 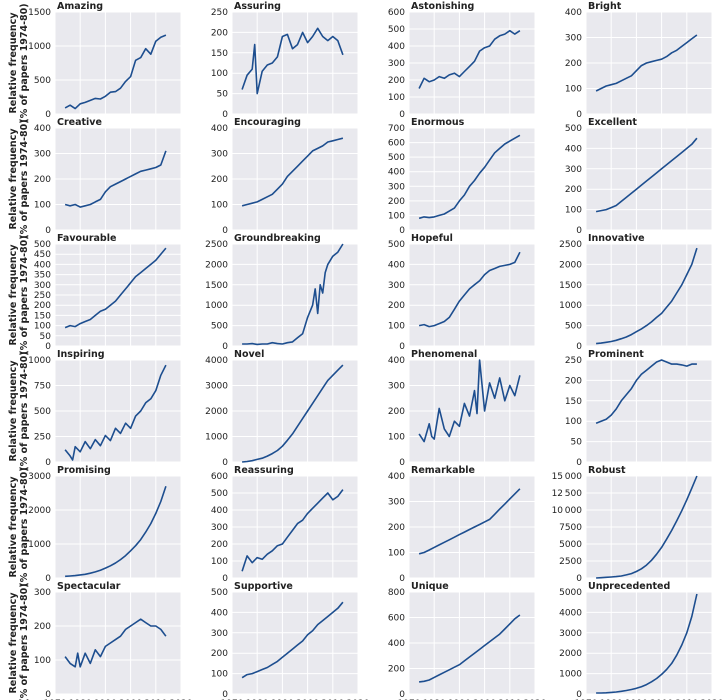 I want to click on y-tick-label: 700, so click(x=396, y=129).